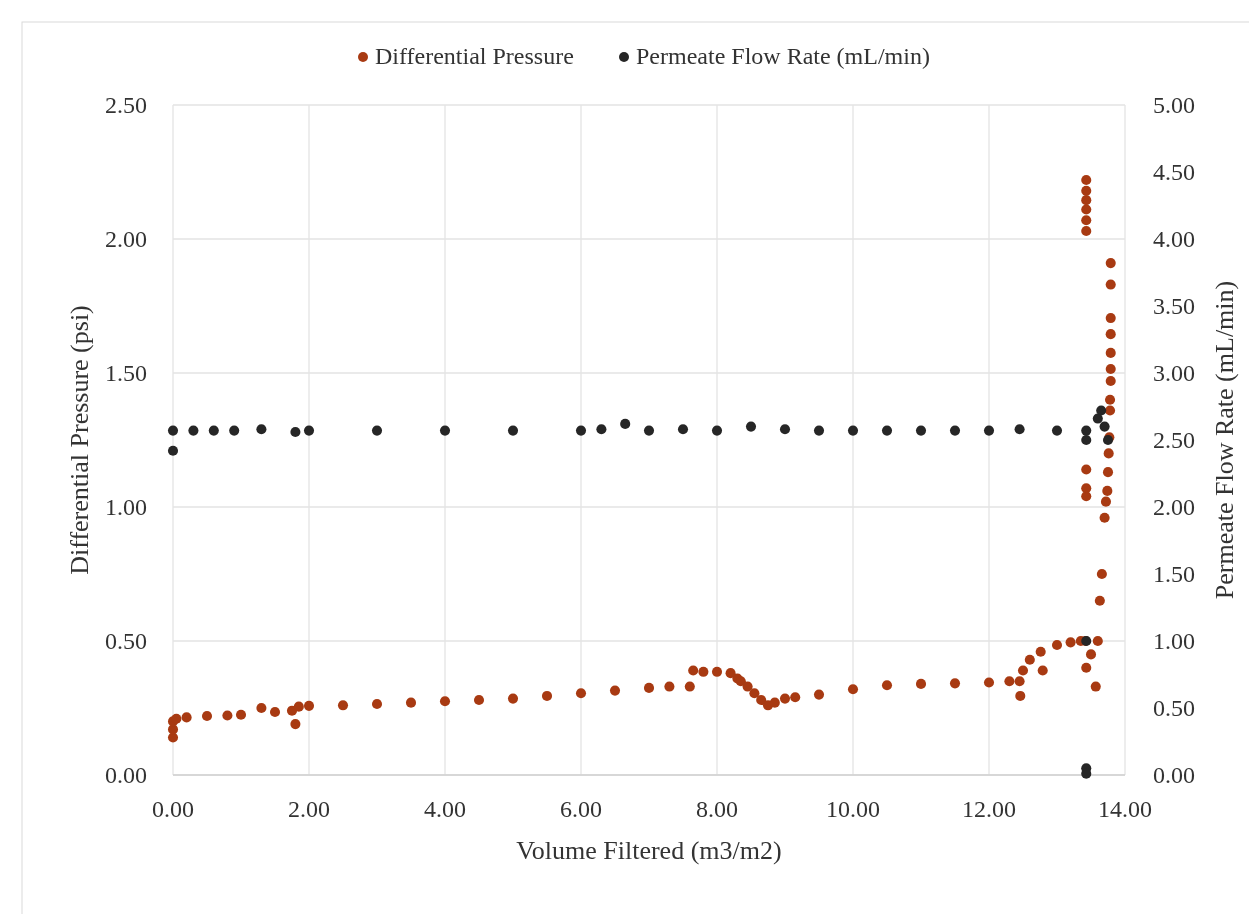  Describe the element at coordinates (853, 809) in the screenshot. I see `x-tick-label: 10.00` at that location.